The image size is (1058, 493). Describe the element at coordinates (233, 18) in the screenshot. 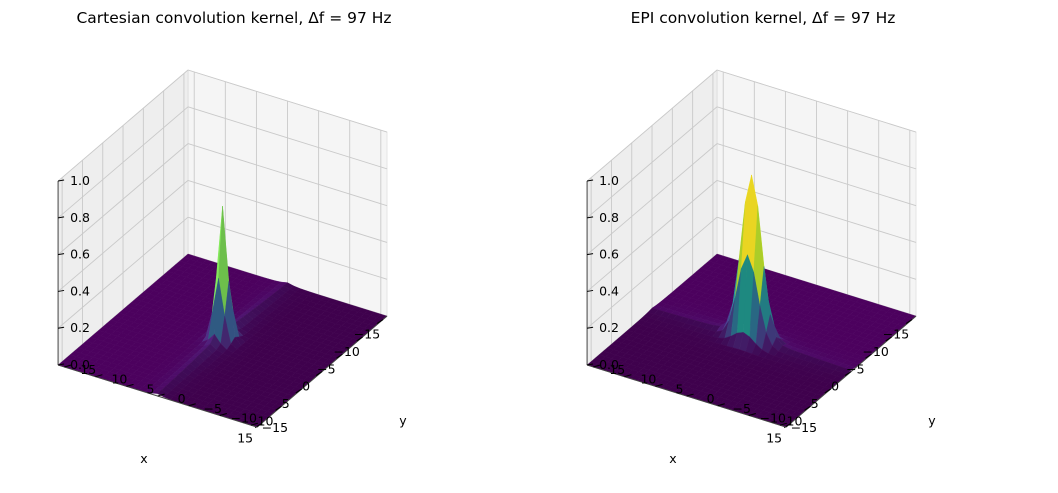

I see `chart-title: Cartesian convolution kernel, Δf = 97 Hz` at that location.